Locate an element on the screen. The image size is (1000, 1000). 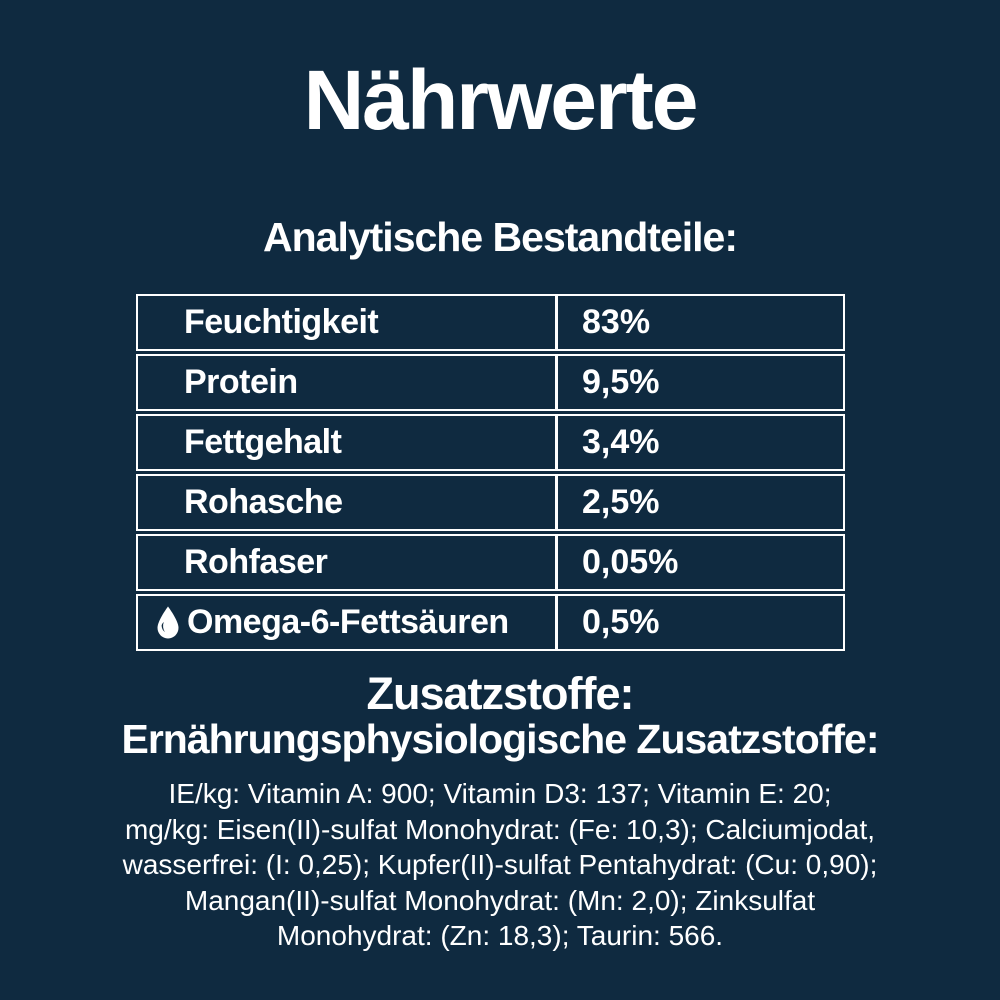
row-label: Rohasche is located at coordinates (348, 502).